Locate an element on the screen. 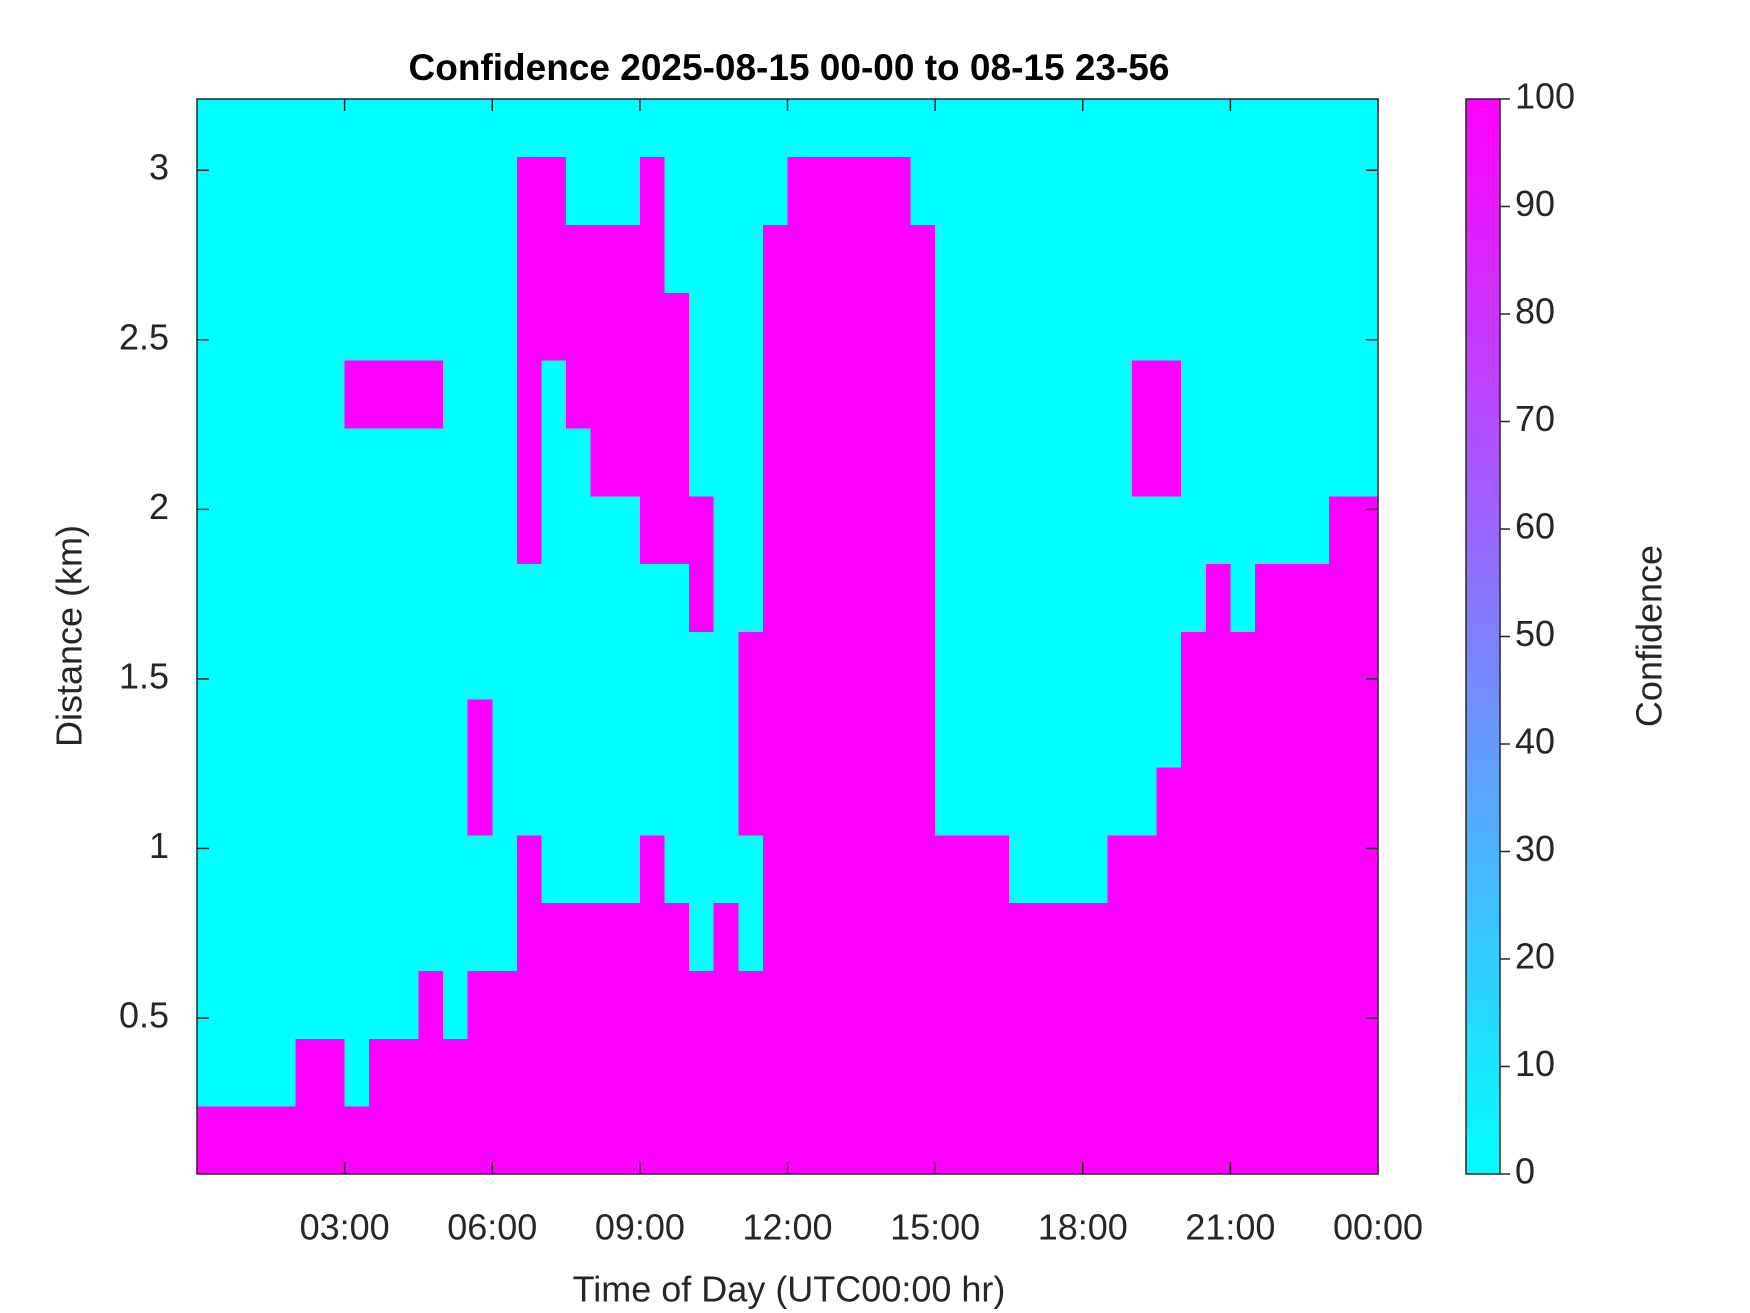  x-tick-label: 00:00 is located at coordinates (1378, 1227).